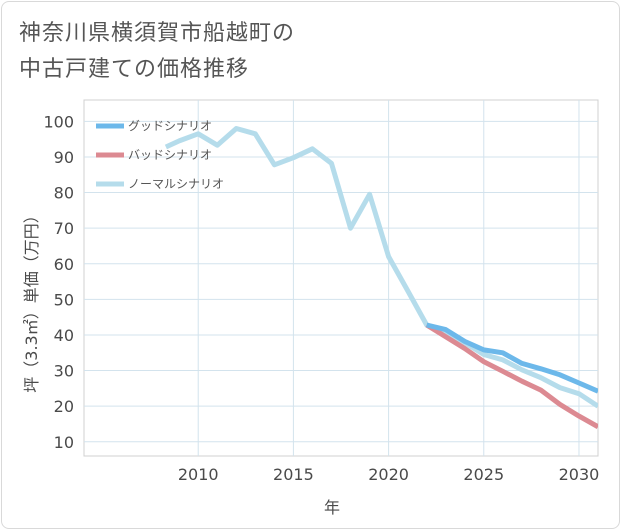 The image size is (621, 530). I want to click on y-tick-label: 10, so click(64, 442).